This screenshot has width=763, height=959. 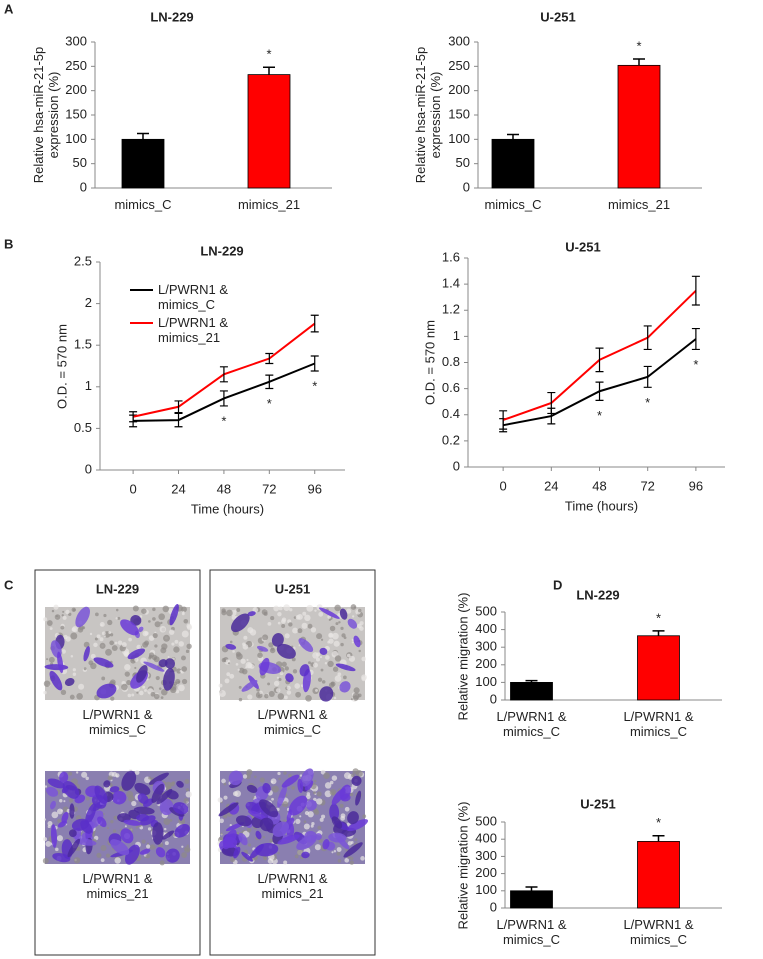 I want to click on x-tick-label: 24, so click(x=178, y=488).